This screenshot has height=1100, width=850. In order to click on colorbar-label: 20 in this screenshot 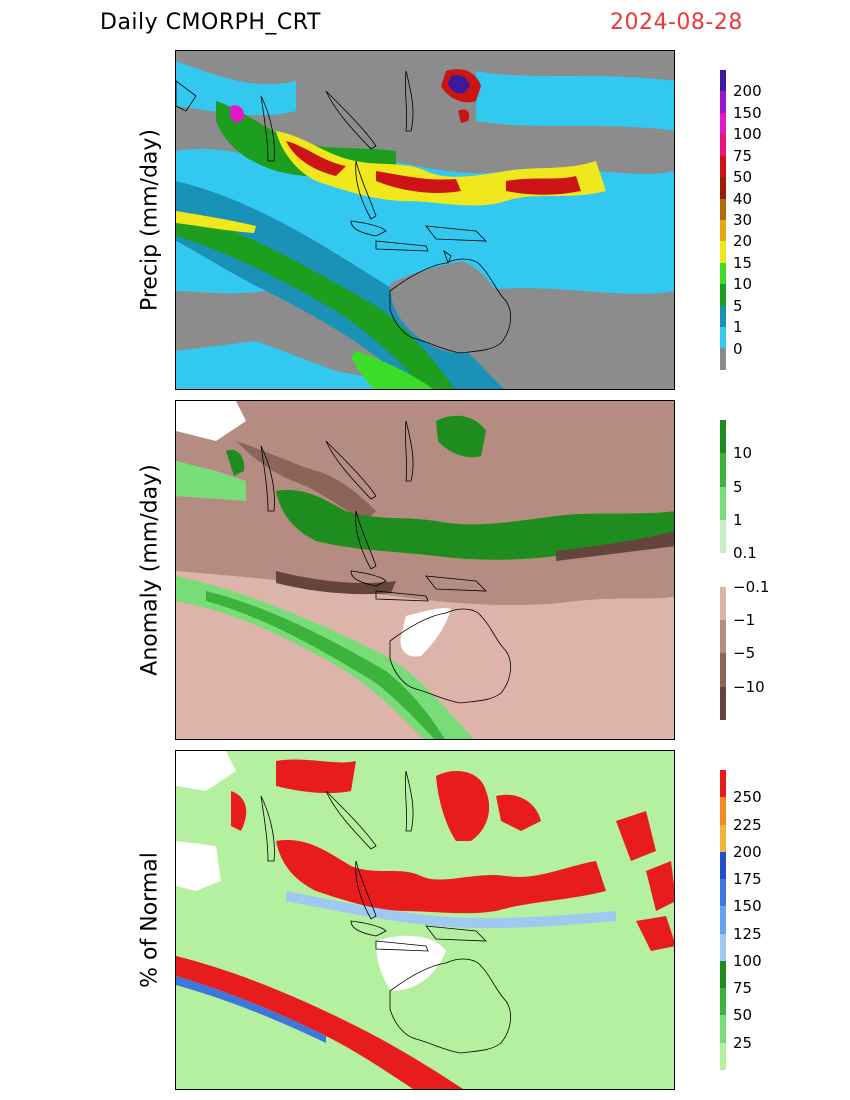, I will do `click(743, 241)`.